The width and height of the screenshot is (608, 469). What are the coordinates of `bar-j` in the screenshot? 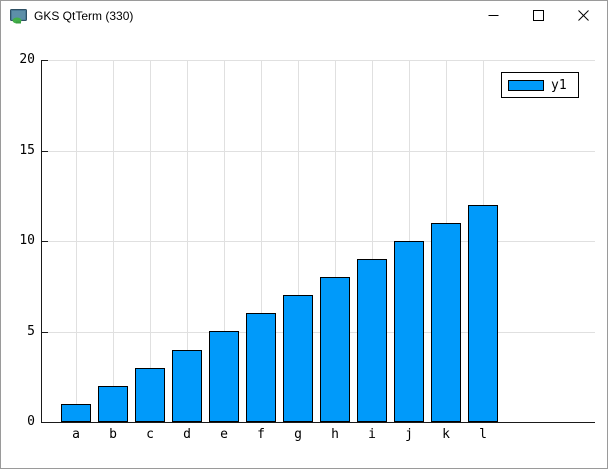 It's located at (409, 331).